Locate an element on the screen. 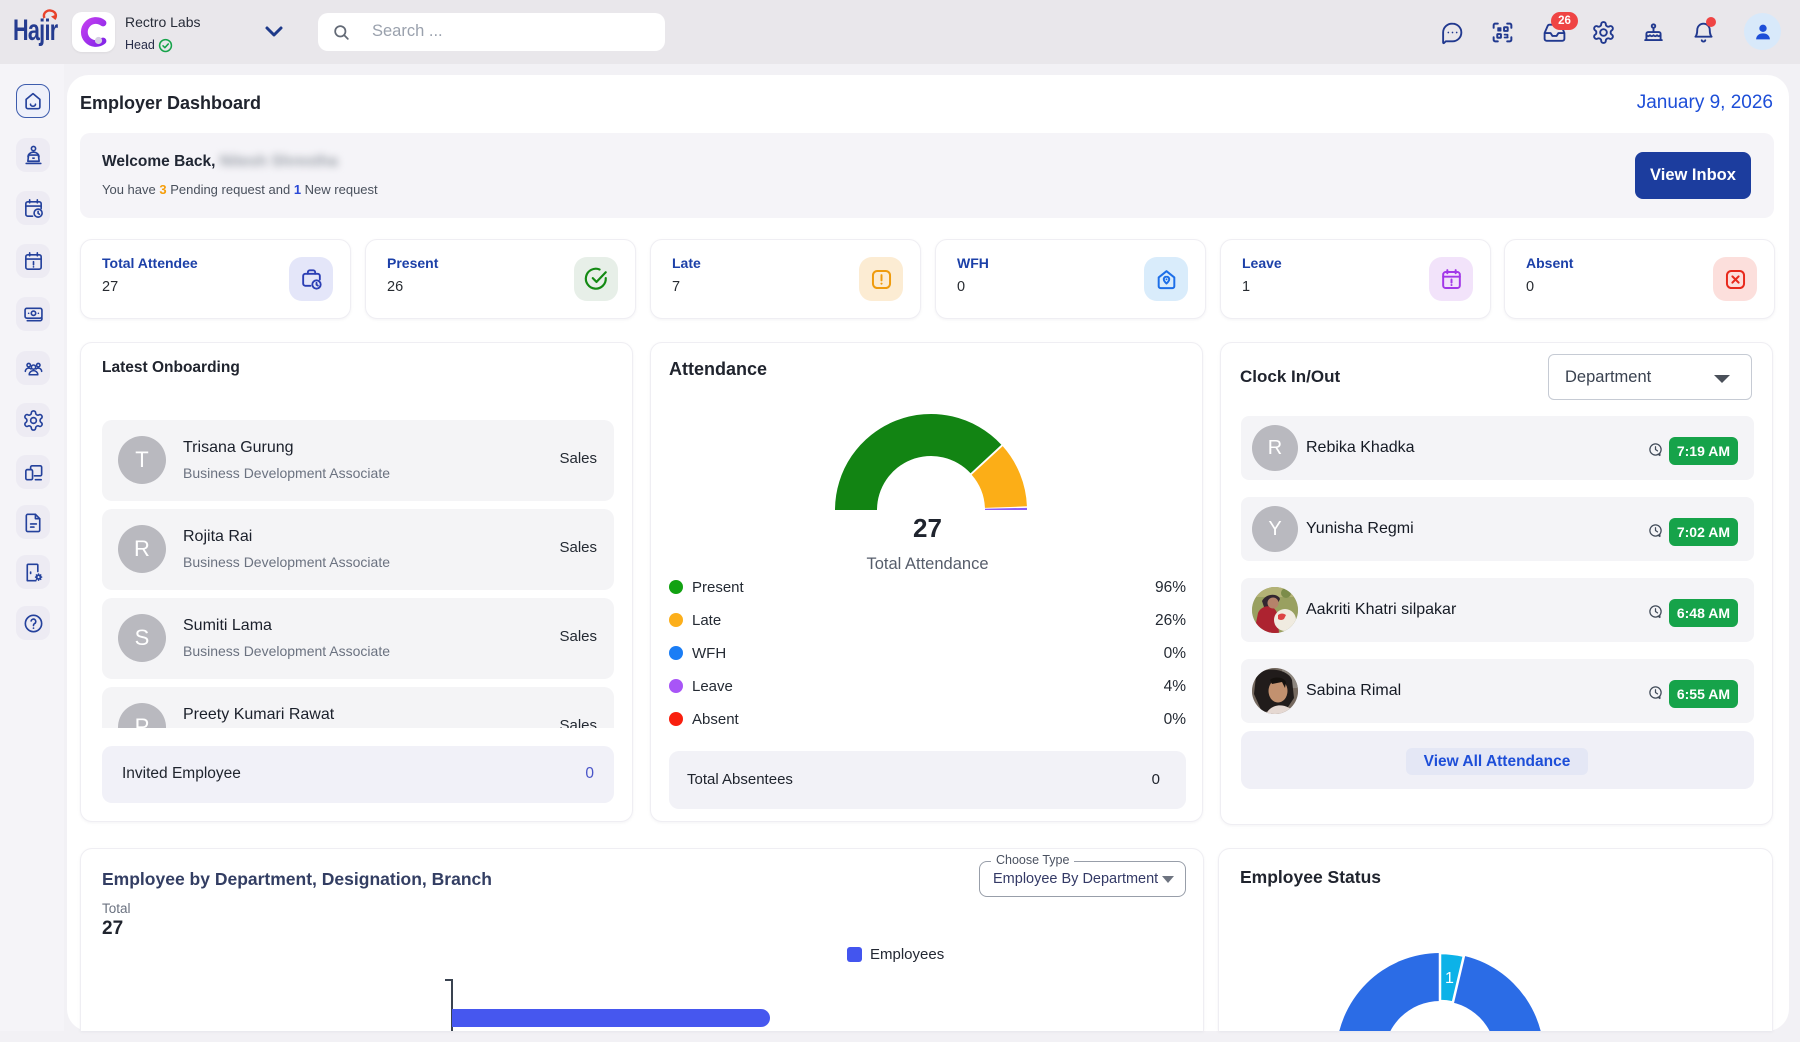 The image size is (1800, 1042). svg-text: 1 is located at coordinates (1449, 978).